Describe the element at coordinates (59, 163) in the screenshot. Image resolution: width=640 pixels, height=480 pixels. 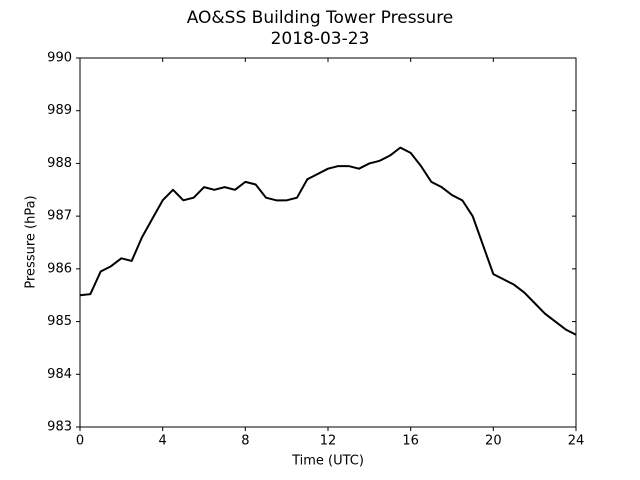
I see `y-tick-label: 988` at that location.